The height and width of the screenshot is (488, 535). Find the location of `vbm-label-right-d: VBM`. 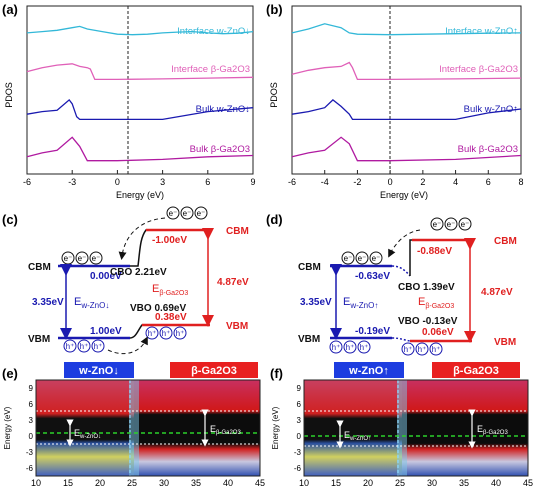

vbm-label-right-d: VBM is located at coordinates (505, 342).